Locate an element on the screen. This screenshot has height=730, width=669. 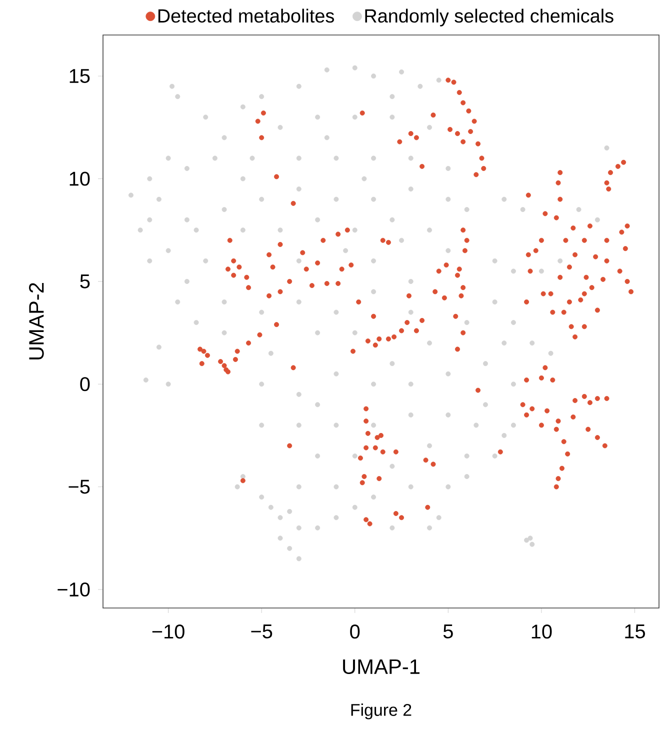
y-tick-label: −5 is located at coordinates (79, 487).